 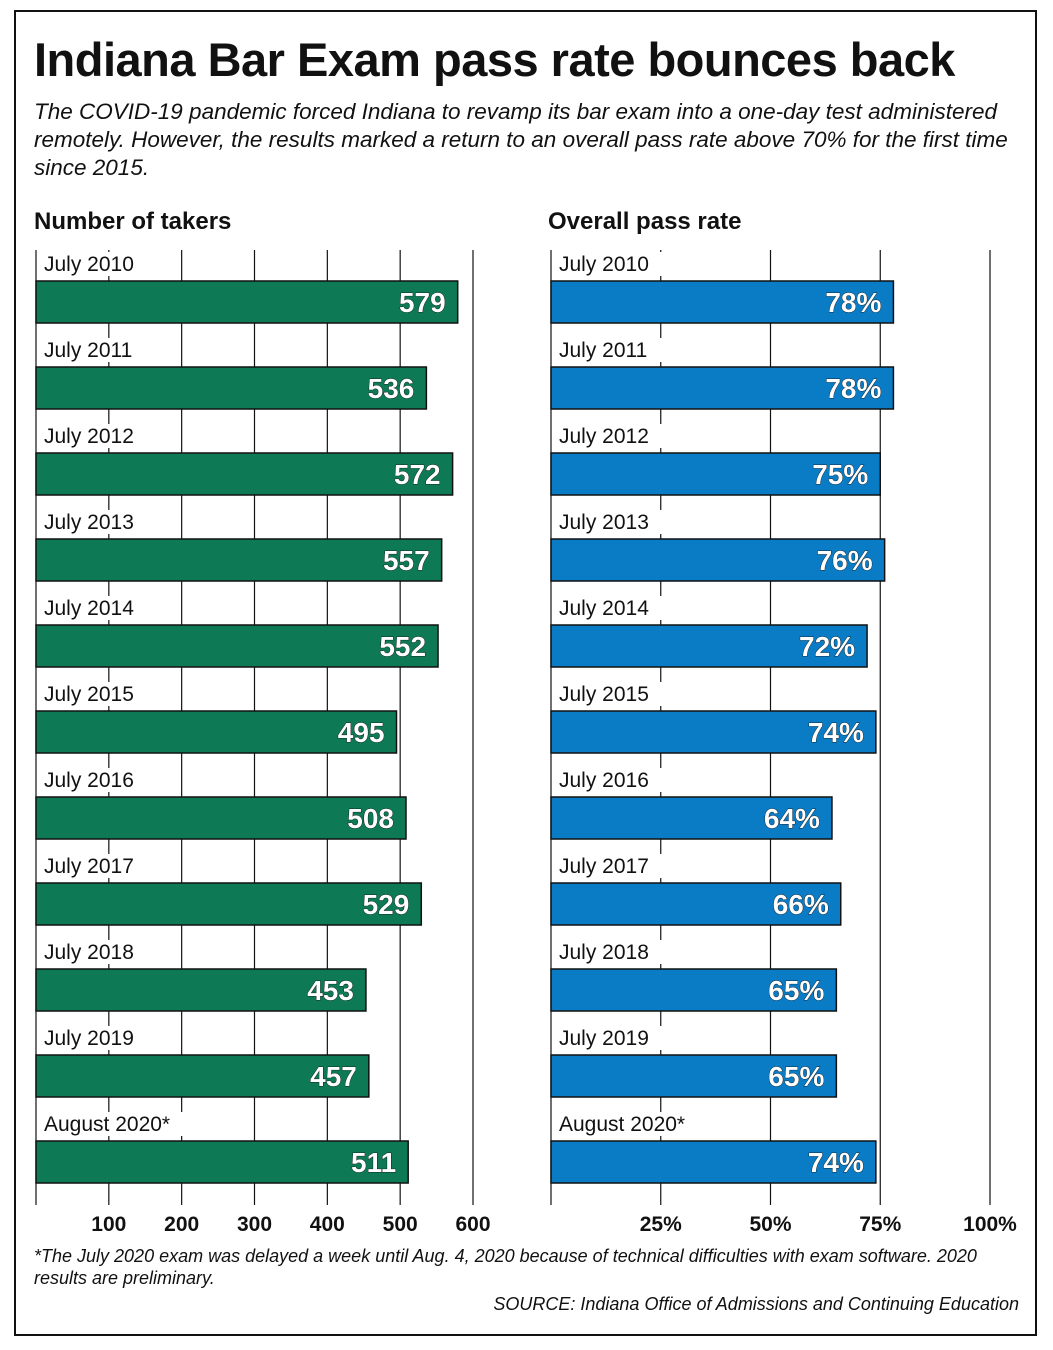 I want to click on pass-rate-category-label: July 2015, so click(x=604, y=694).